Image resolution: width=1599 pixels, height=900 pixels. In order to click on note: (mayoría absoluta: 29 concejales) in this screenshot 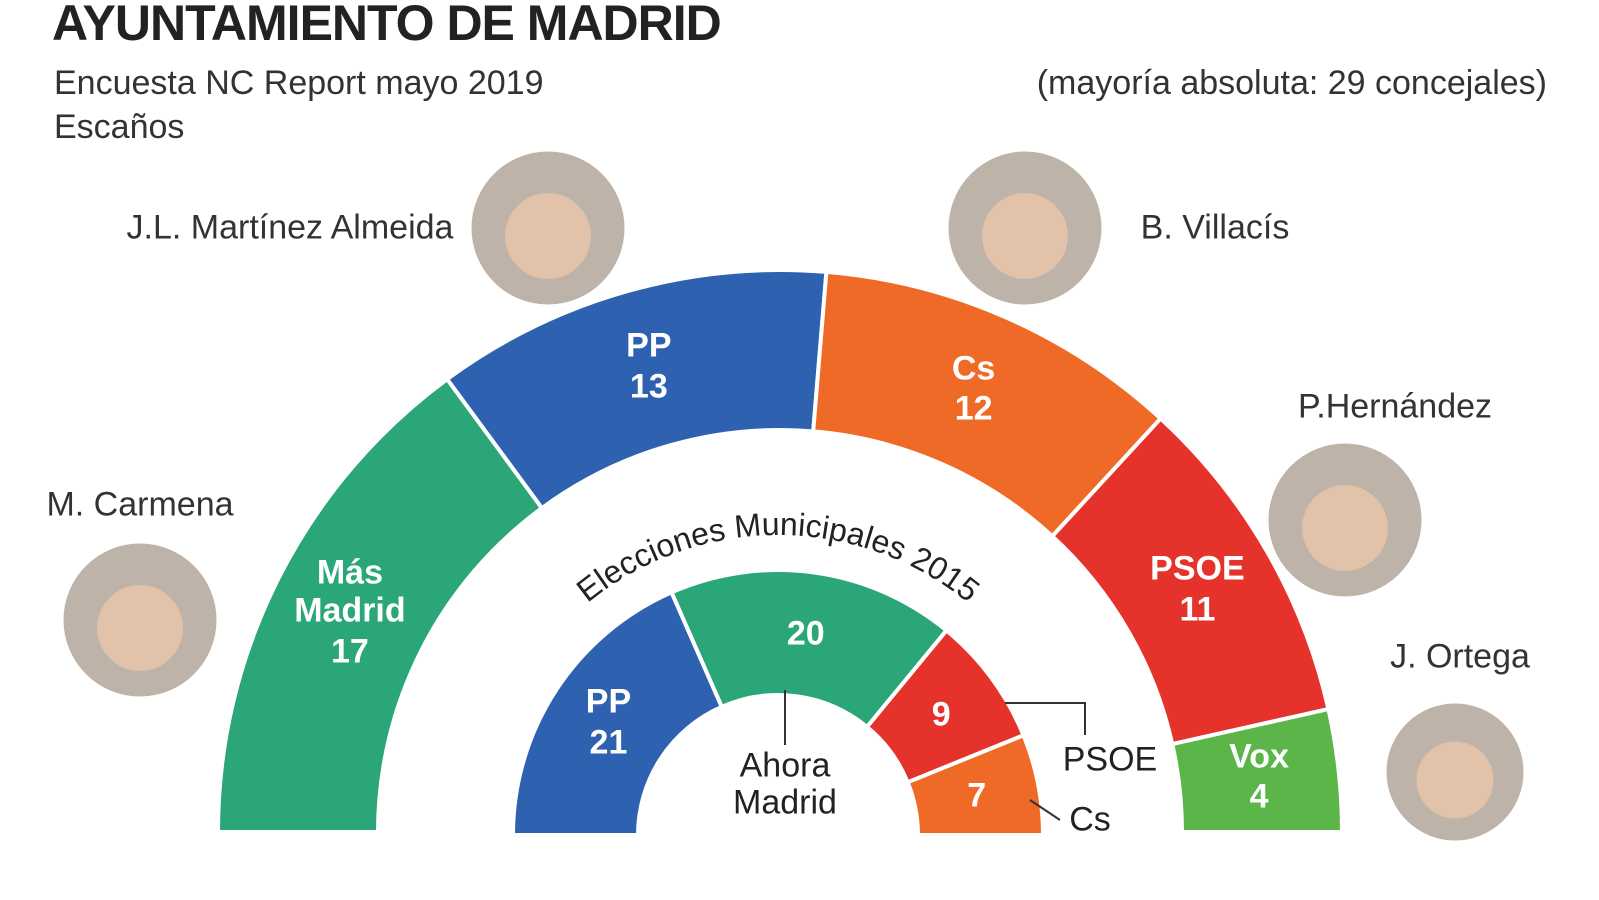, I will do `click(1291, 83)`.